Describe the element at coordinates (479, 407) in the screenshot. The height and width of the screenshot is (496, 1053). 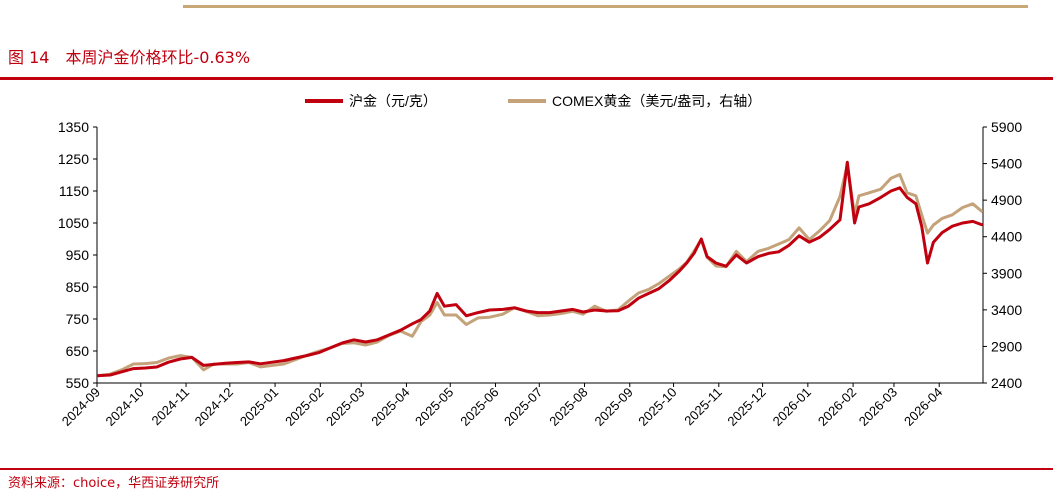
I see `x-tick-label: 2025-06` at that location.